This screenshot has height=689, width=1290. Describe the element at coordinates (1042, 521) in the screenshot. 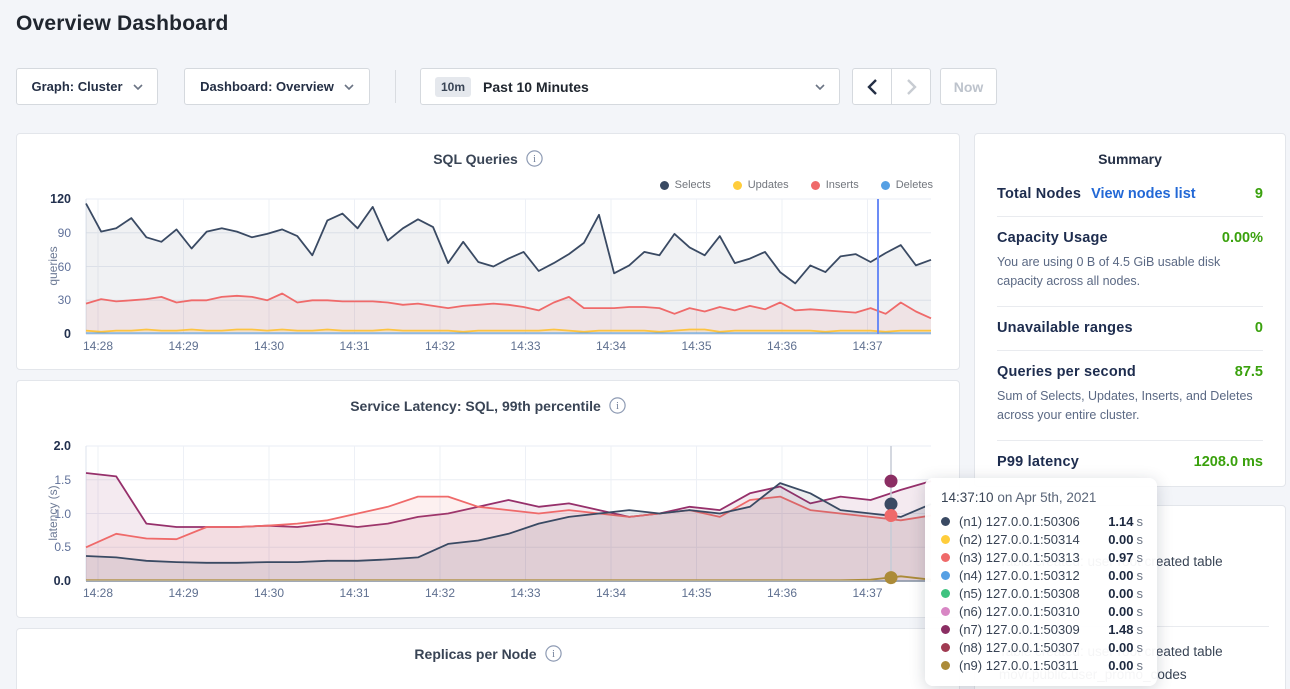

I see `tooltip-node-row: (n1) 127.0.0.1:50306 1.14 s` at that location.